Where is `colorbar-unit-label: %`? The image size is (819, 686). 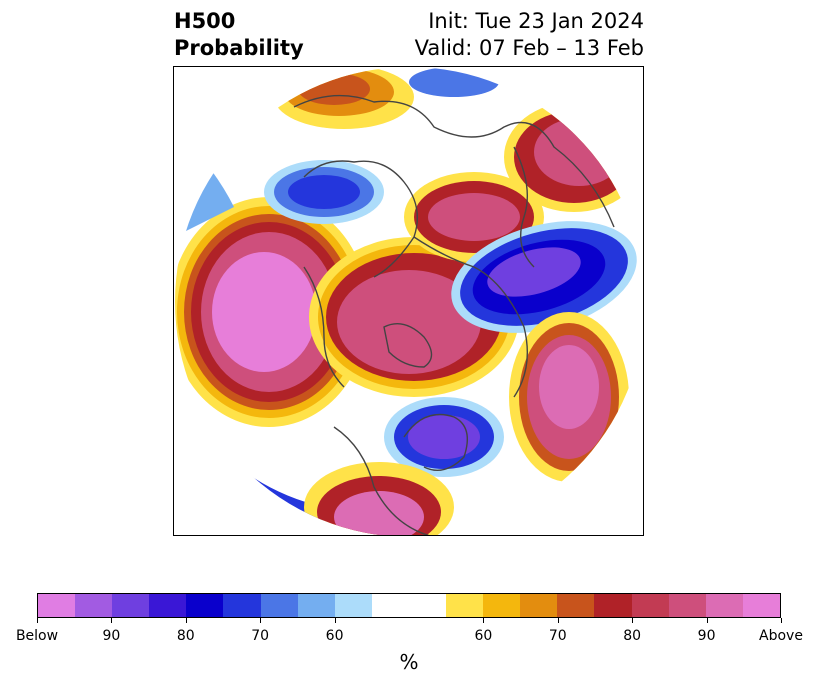
colorbar-unit-label: % is located at coordinates (409, 662).